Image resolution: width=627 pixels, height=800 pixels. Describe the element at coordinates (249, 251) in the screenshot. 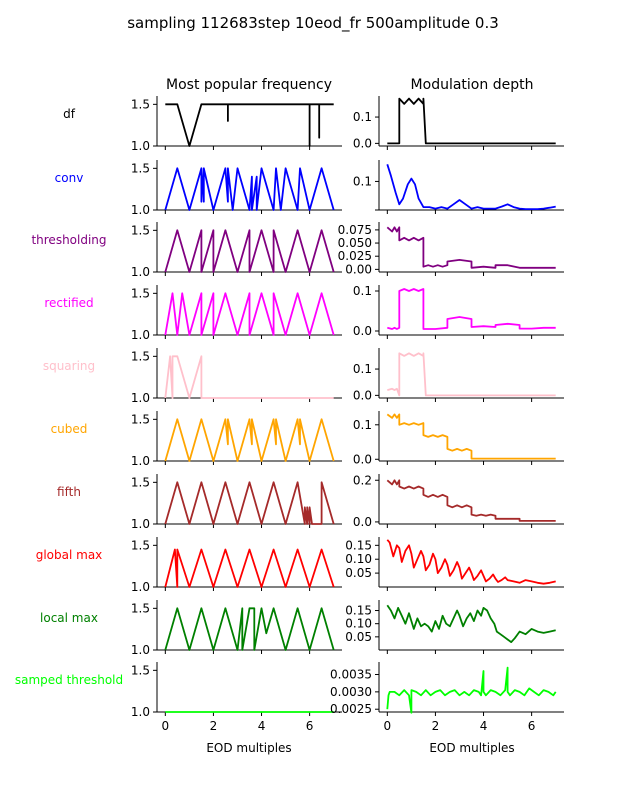

I see `freq-line-thresholding` at that location.